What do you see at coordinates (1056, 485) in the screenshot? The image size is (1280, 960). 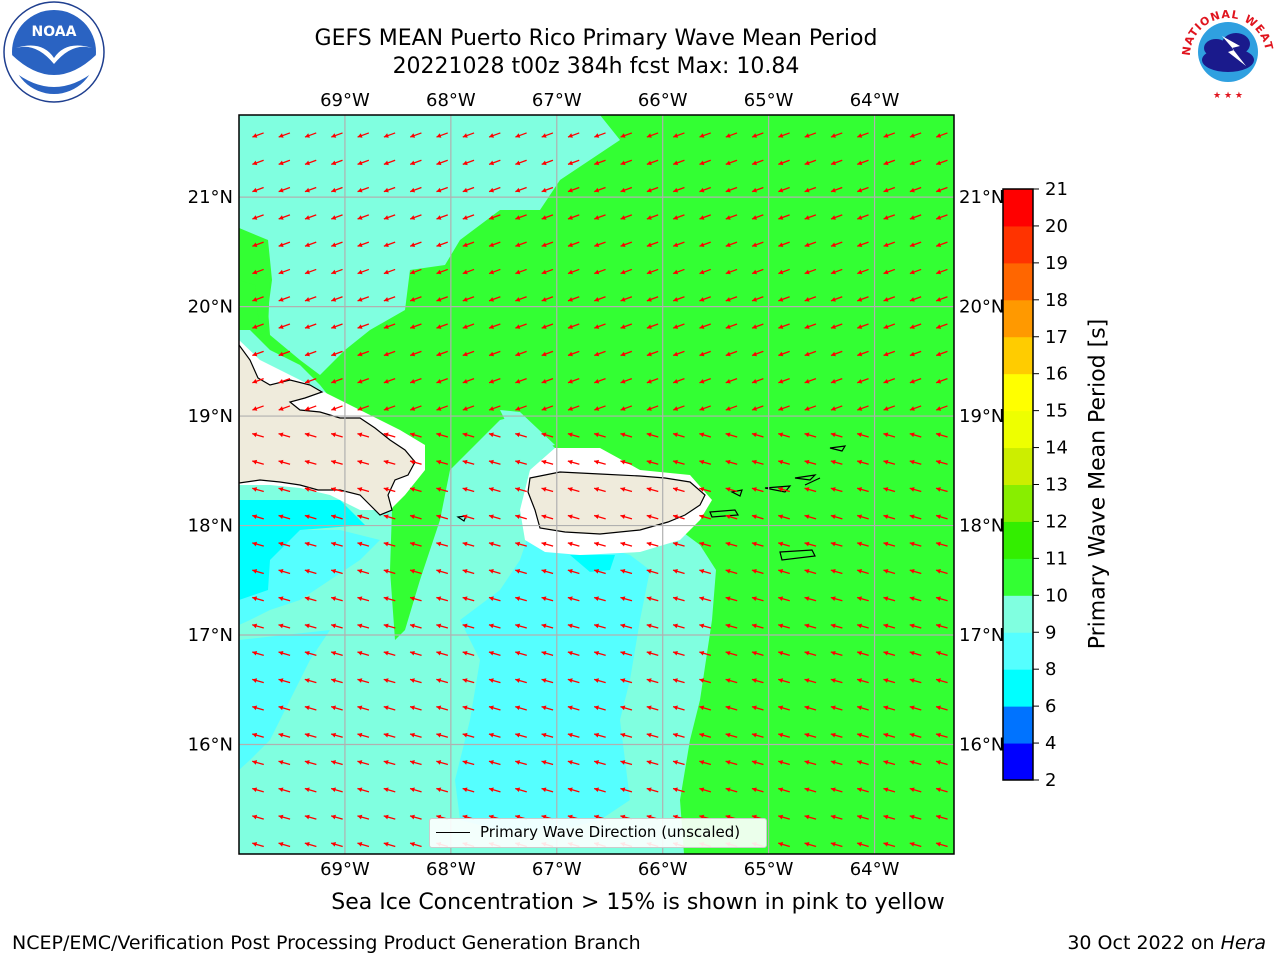 I see `colorbar-tick-label: 13` at bounding box center [1056, 485].